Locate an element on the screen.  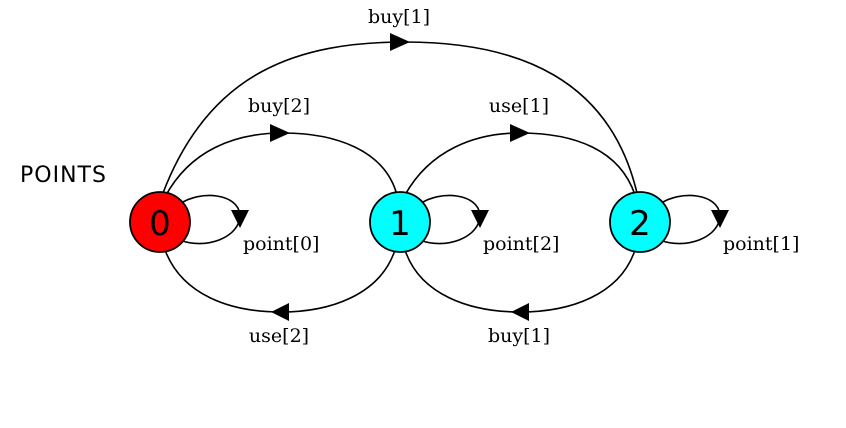
transition-2-self-point: point[1] is located at coordinates (729, 224).